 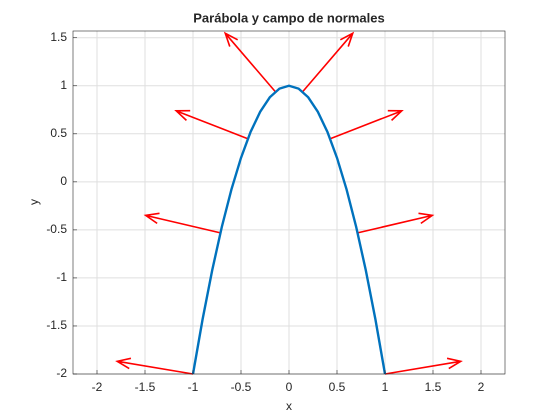 I want to click on x-axis-label: x, so click(x=289, y=406).